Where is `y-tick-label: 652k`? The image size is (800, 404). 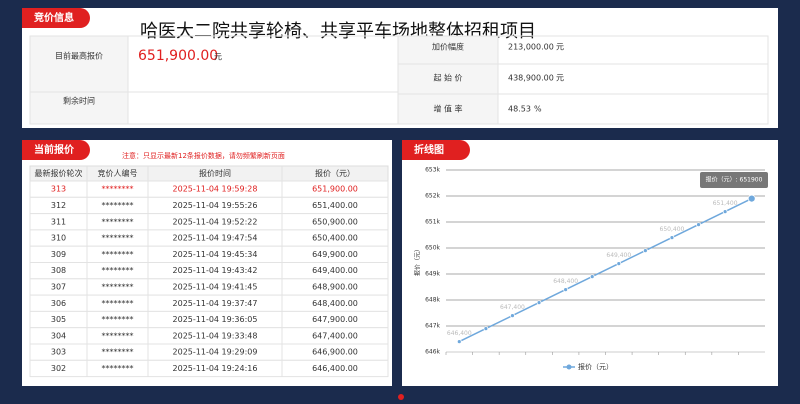
y-tick-label: 652k is located at coordinates (432, 196).